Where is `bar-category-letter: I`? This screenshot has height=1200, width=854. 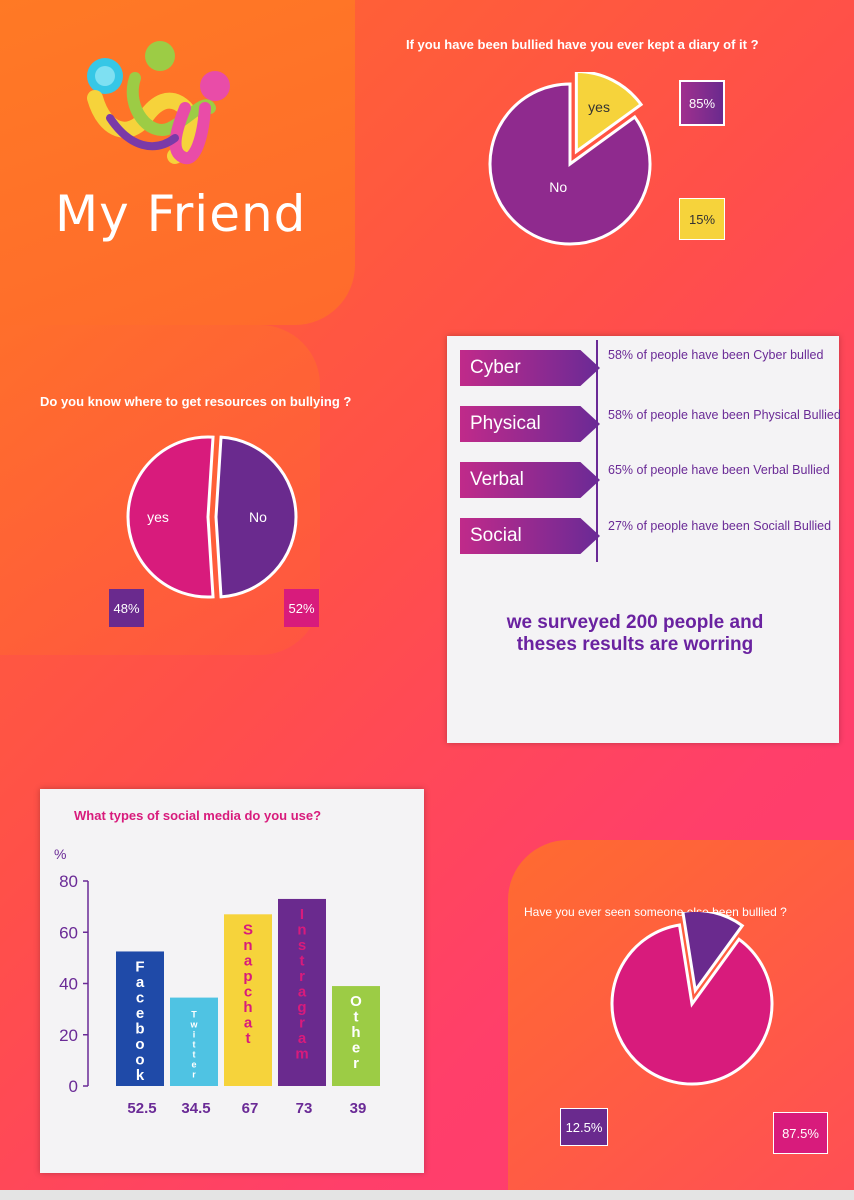 bar-category-letter: I is located at coordinates (302, 914).